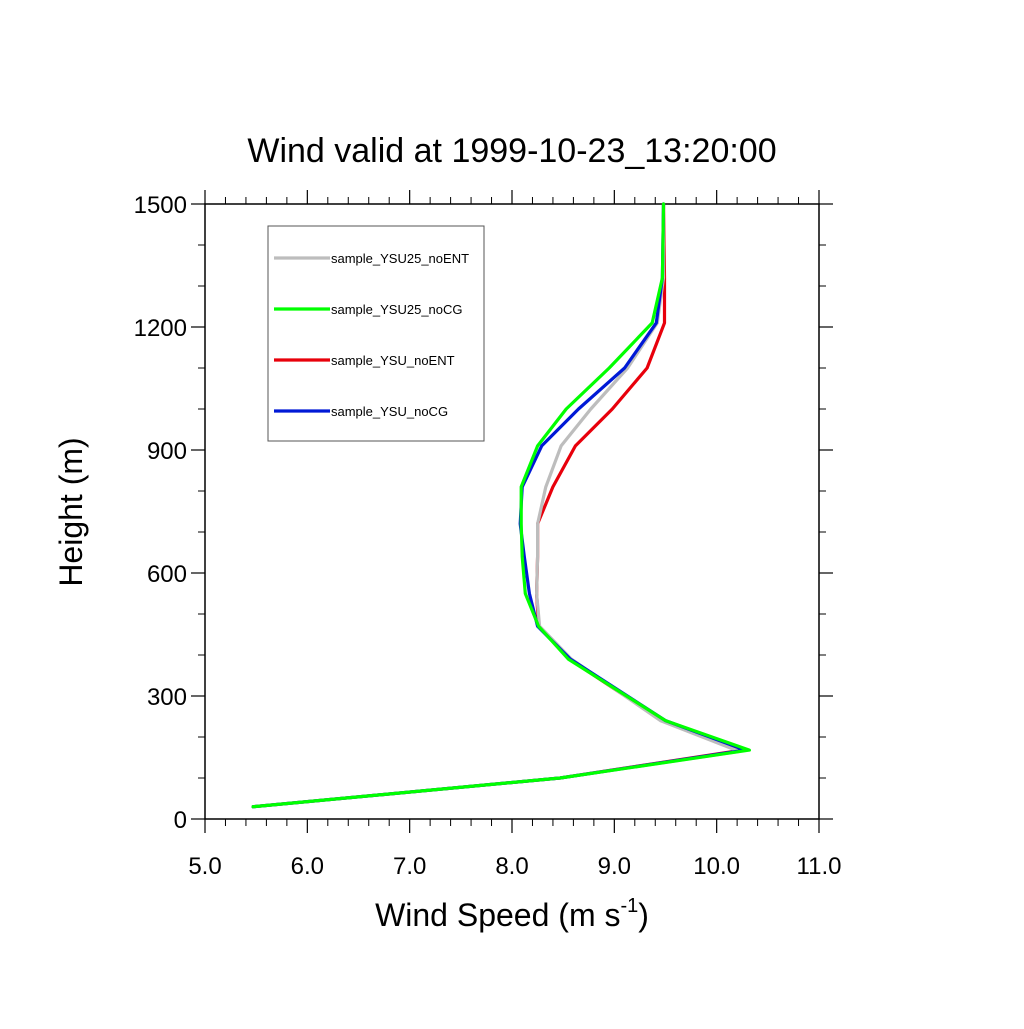 The width and height of the screenshot is (1024, 1029). What do you see at coordinates (167, 451) in the screenshot?
I see `y-tick-label: 900` at bounding box center [167, 451].